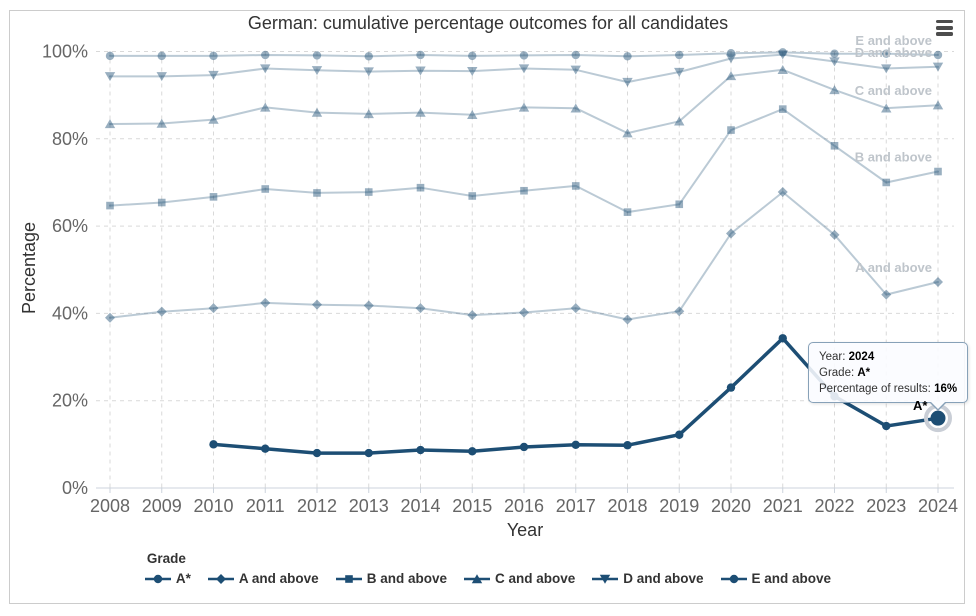 Image resolution: width=976 pixels, height=616 pixels. Describe the element at coordinates (161, 311) in the screenshot. I see `marker-a-and-above-2009` at that location.